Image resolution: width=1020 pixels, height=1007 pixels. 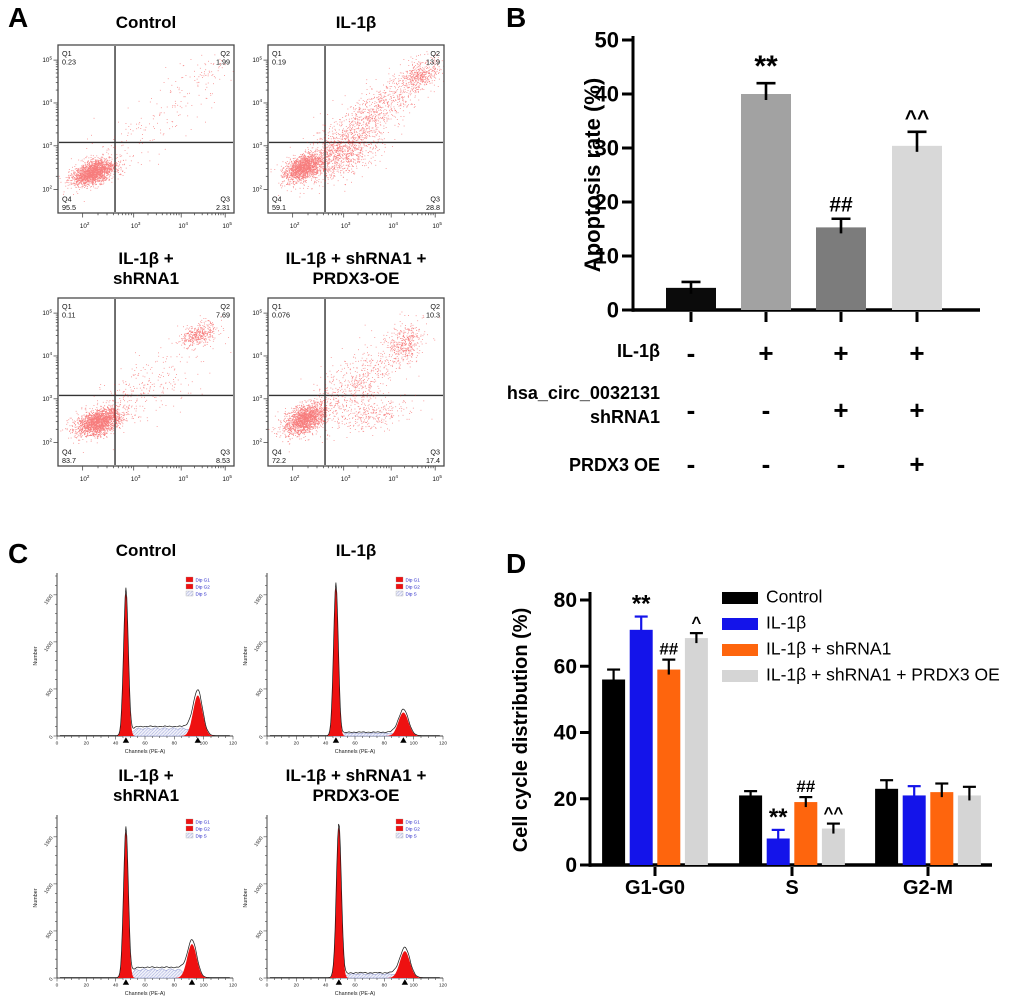 I want to click on quadrant-label: 0.076, so click(x=281, y=315).